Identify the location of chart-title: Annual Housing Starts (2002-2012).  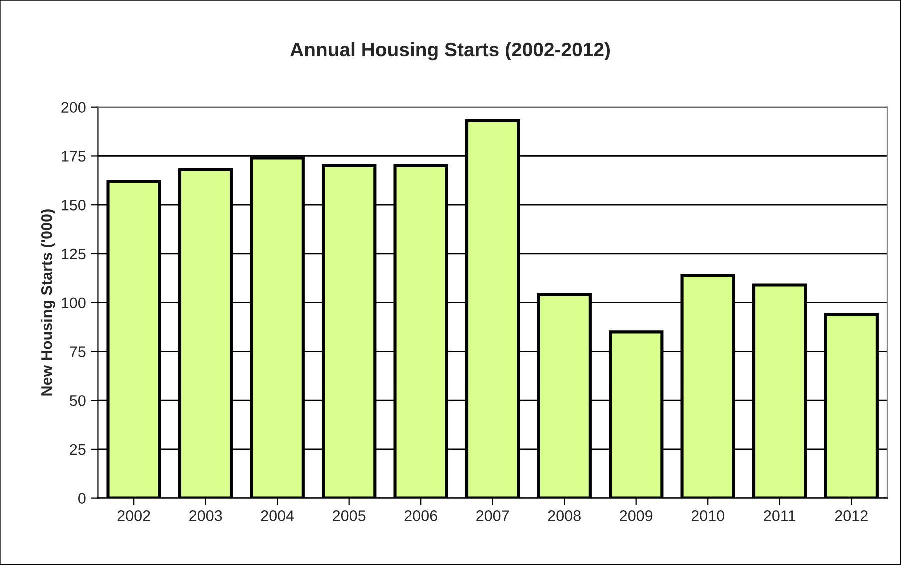
(450, 51).